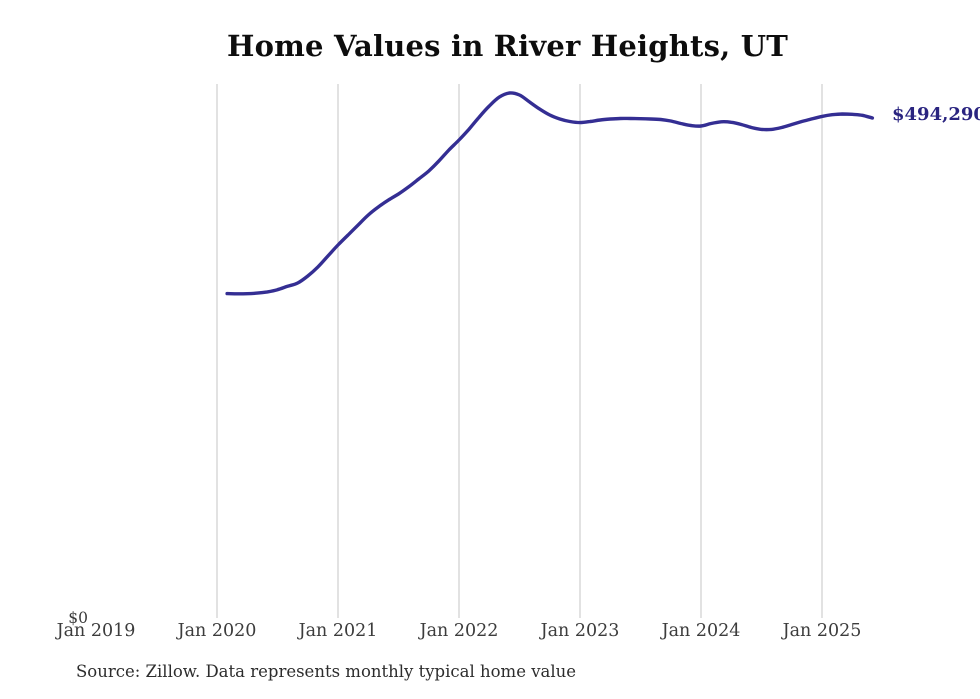 The image size is (980, 699). What do you see at coordinates (701, 631) in the screenshot?
I see `x-tick-label: Jan 2024` at bounding box center [701, 631].